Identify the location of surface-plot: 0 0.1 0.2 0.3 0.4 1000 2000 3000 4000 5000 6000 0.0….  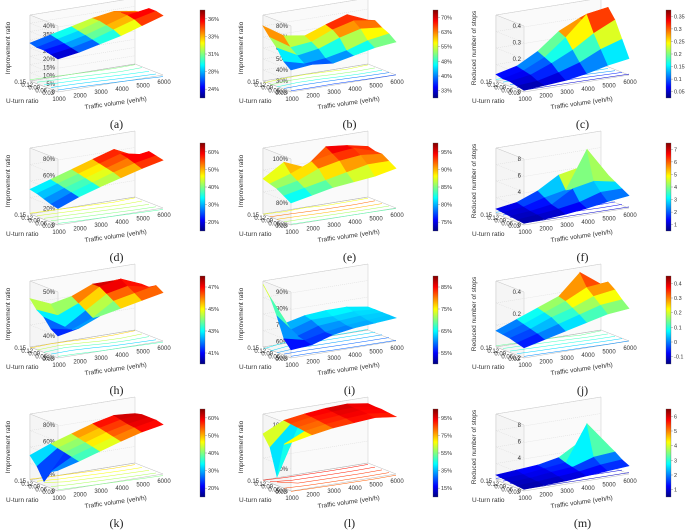
(578, 55).